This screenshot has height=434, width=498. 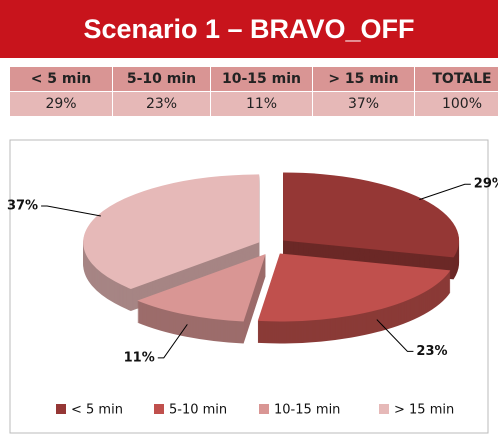 What do you see at coordinates (61, 79) in the screenshot?
I see `header-cell: < 5 min` at bounding box center [61, 79].